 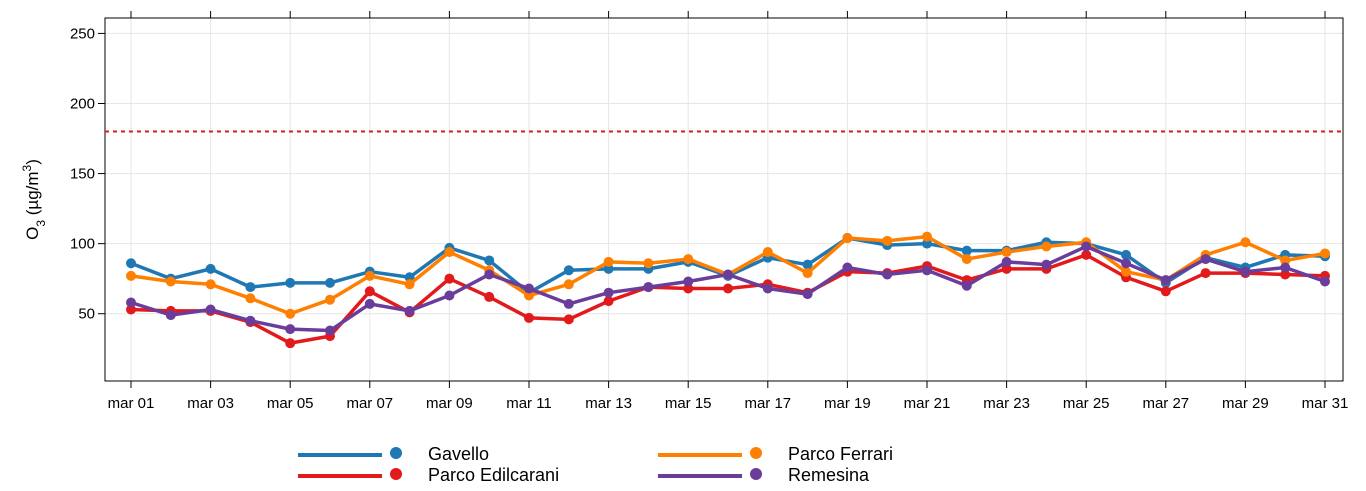 What do you see at coordinates (86, 314) in the screenshot?
I see `y-tick-label: 50` at bounding box center [86, 314].